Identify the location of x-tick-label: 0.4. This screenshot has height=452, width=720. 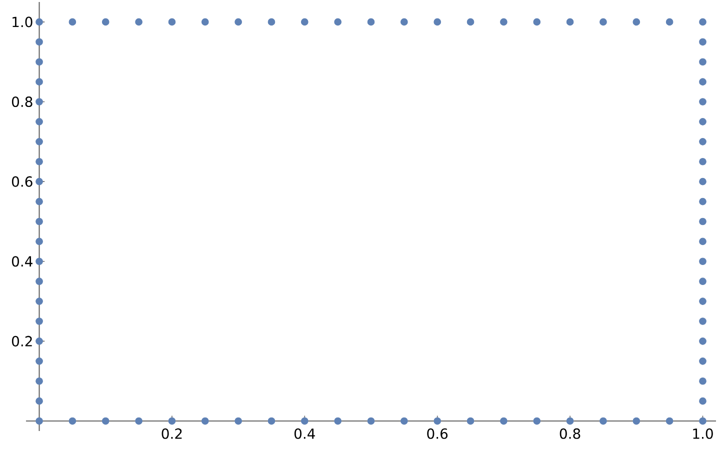
(304, 433).